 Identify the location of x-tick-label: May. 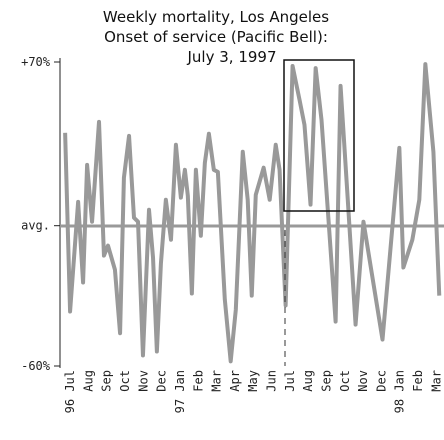
(253, 381).